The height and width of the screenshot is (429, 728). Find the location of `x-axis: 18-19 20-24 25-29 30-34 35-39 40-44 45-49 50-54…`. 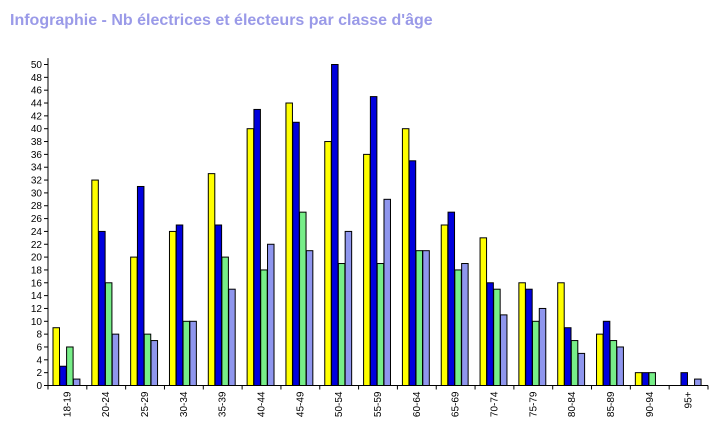

x-axis: 18-19 20-24 25-29 30-34 35-39 40-44 45-49 50-54… is located at coordinates (378, 401).